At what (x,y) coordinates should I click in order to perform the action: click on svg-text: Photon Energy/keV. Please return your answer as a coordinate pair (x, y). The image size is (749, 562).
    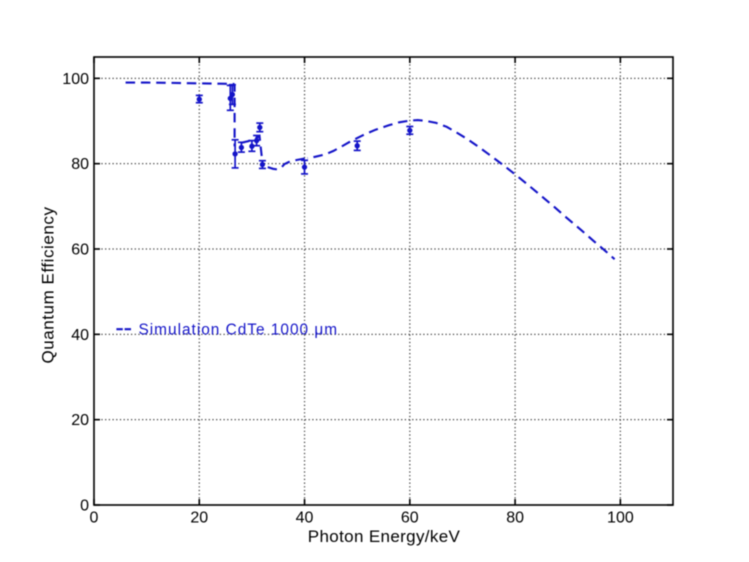
    Looking at the image, I should click on (384, 536).